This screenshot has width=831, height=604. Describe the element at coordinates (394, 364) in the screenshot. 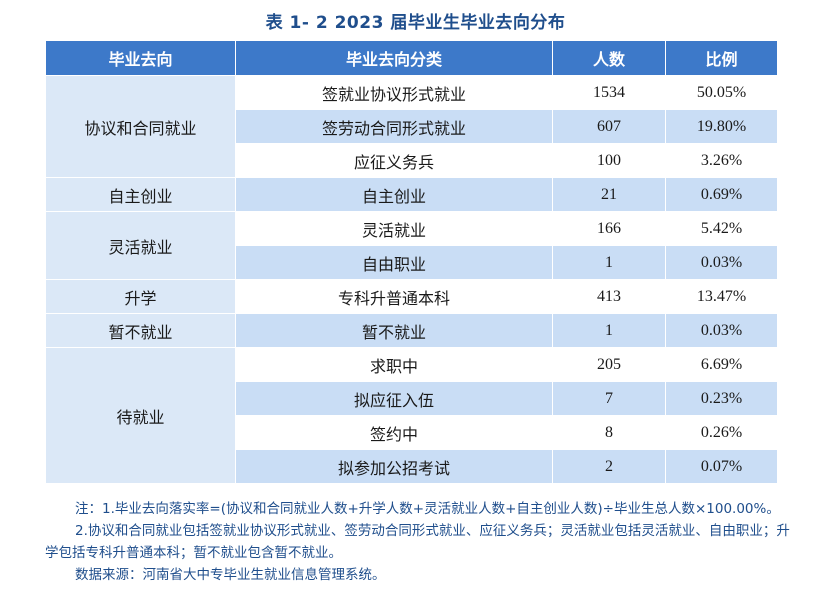

I see `category-cell: 求职中` at that location.